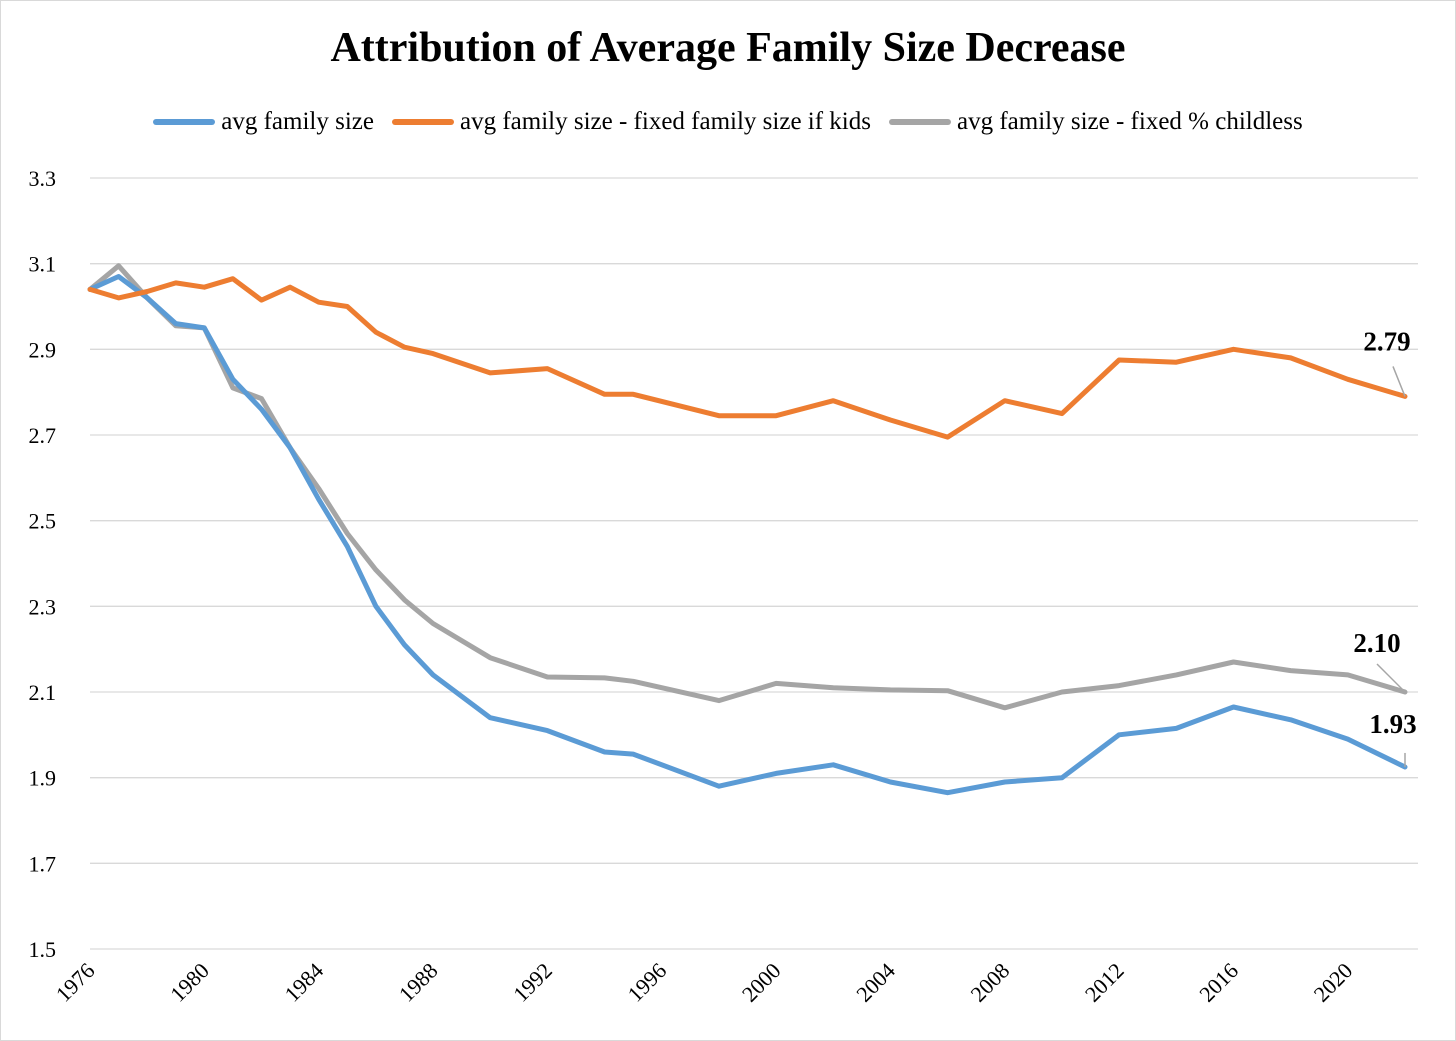  I want to click on x-tick-label: 2008, so click(990, 982).